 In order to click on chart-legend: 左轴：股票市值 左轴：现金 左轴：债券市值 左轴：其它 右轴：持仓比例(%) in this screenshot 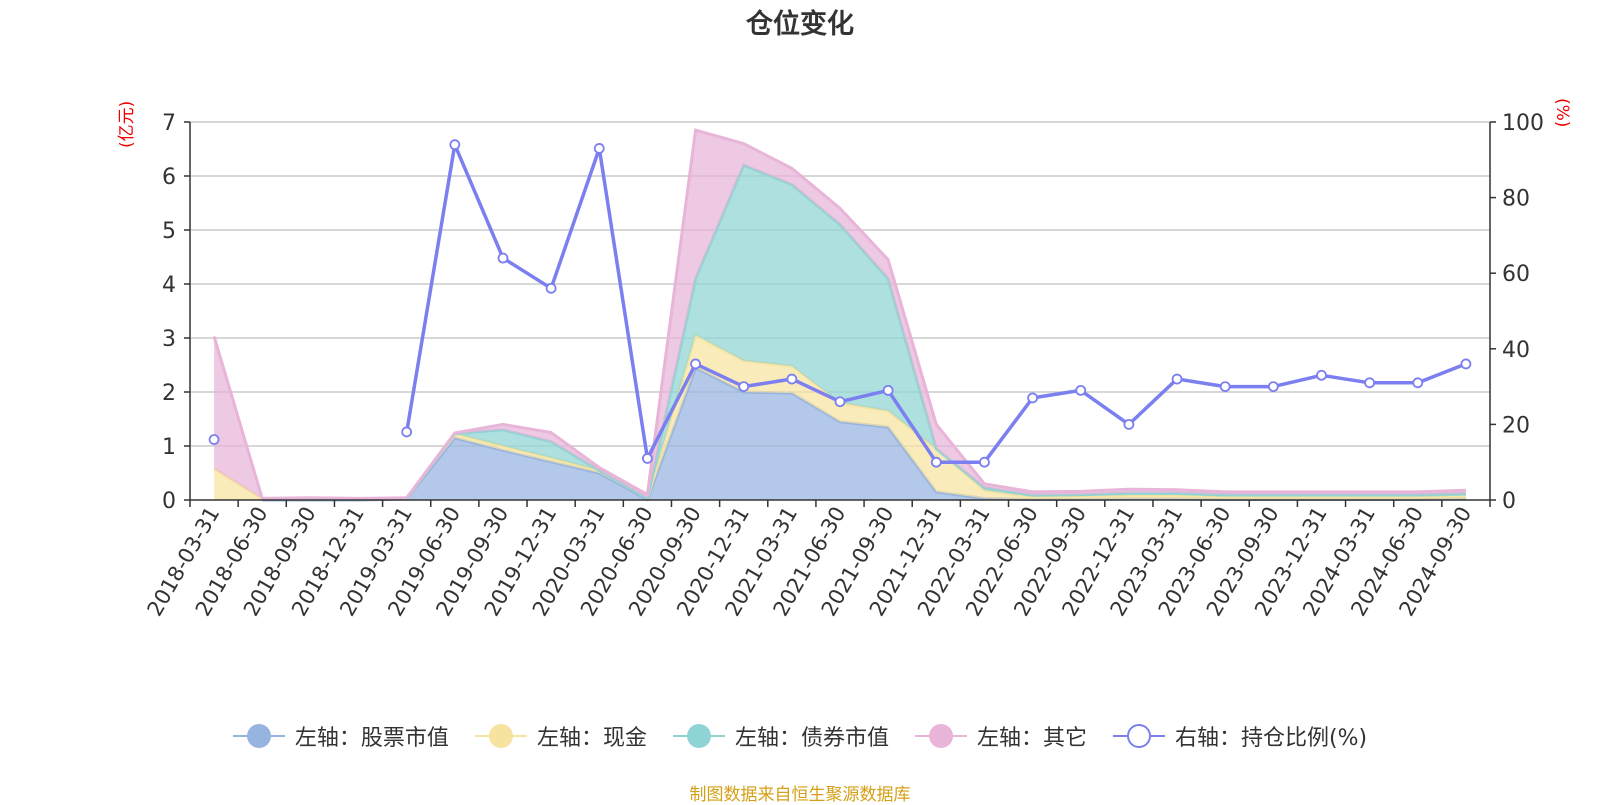, I will do `click(800, 736)`.